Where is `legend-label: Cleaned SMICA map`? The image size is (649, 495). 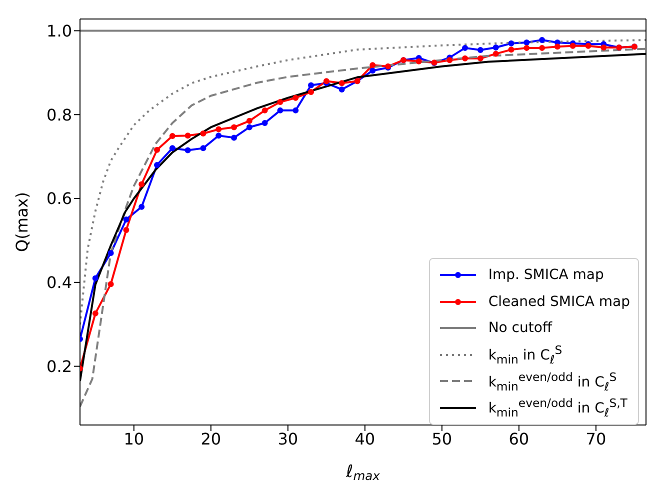
legend-label: Cleaned SMICA map is located at coordinates (559, 302).